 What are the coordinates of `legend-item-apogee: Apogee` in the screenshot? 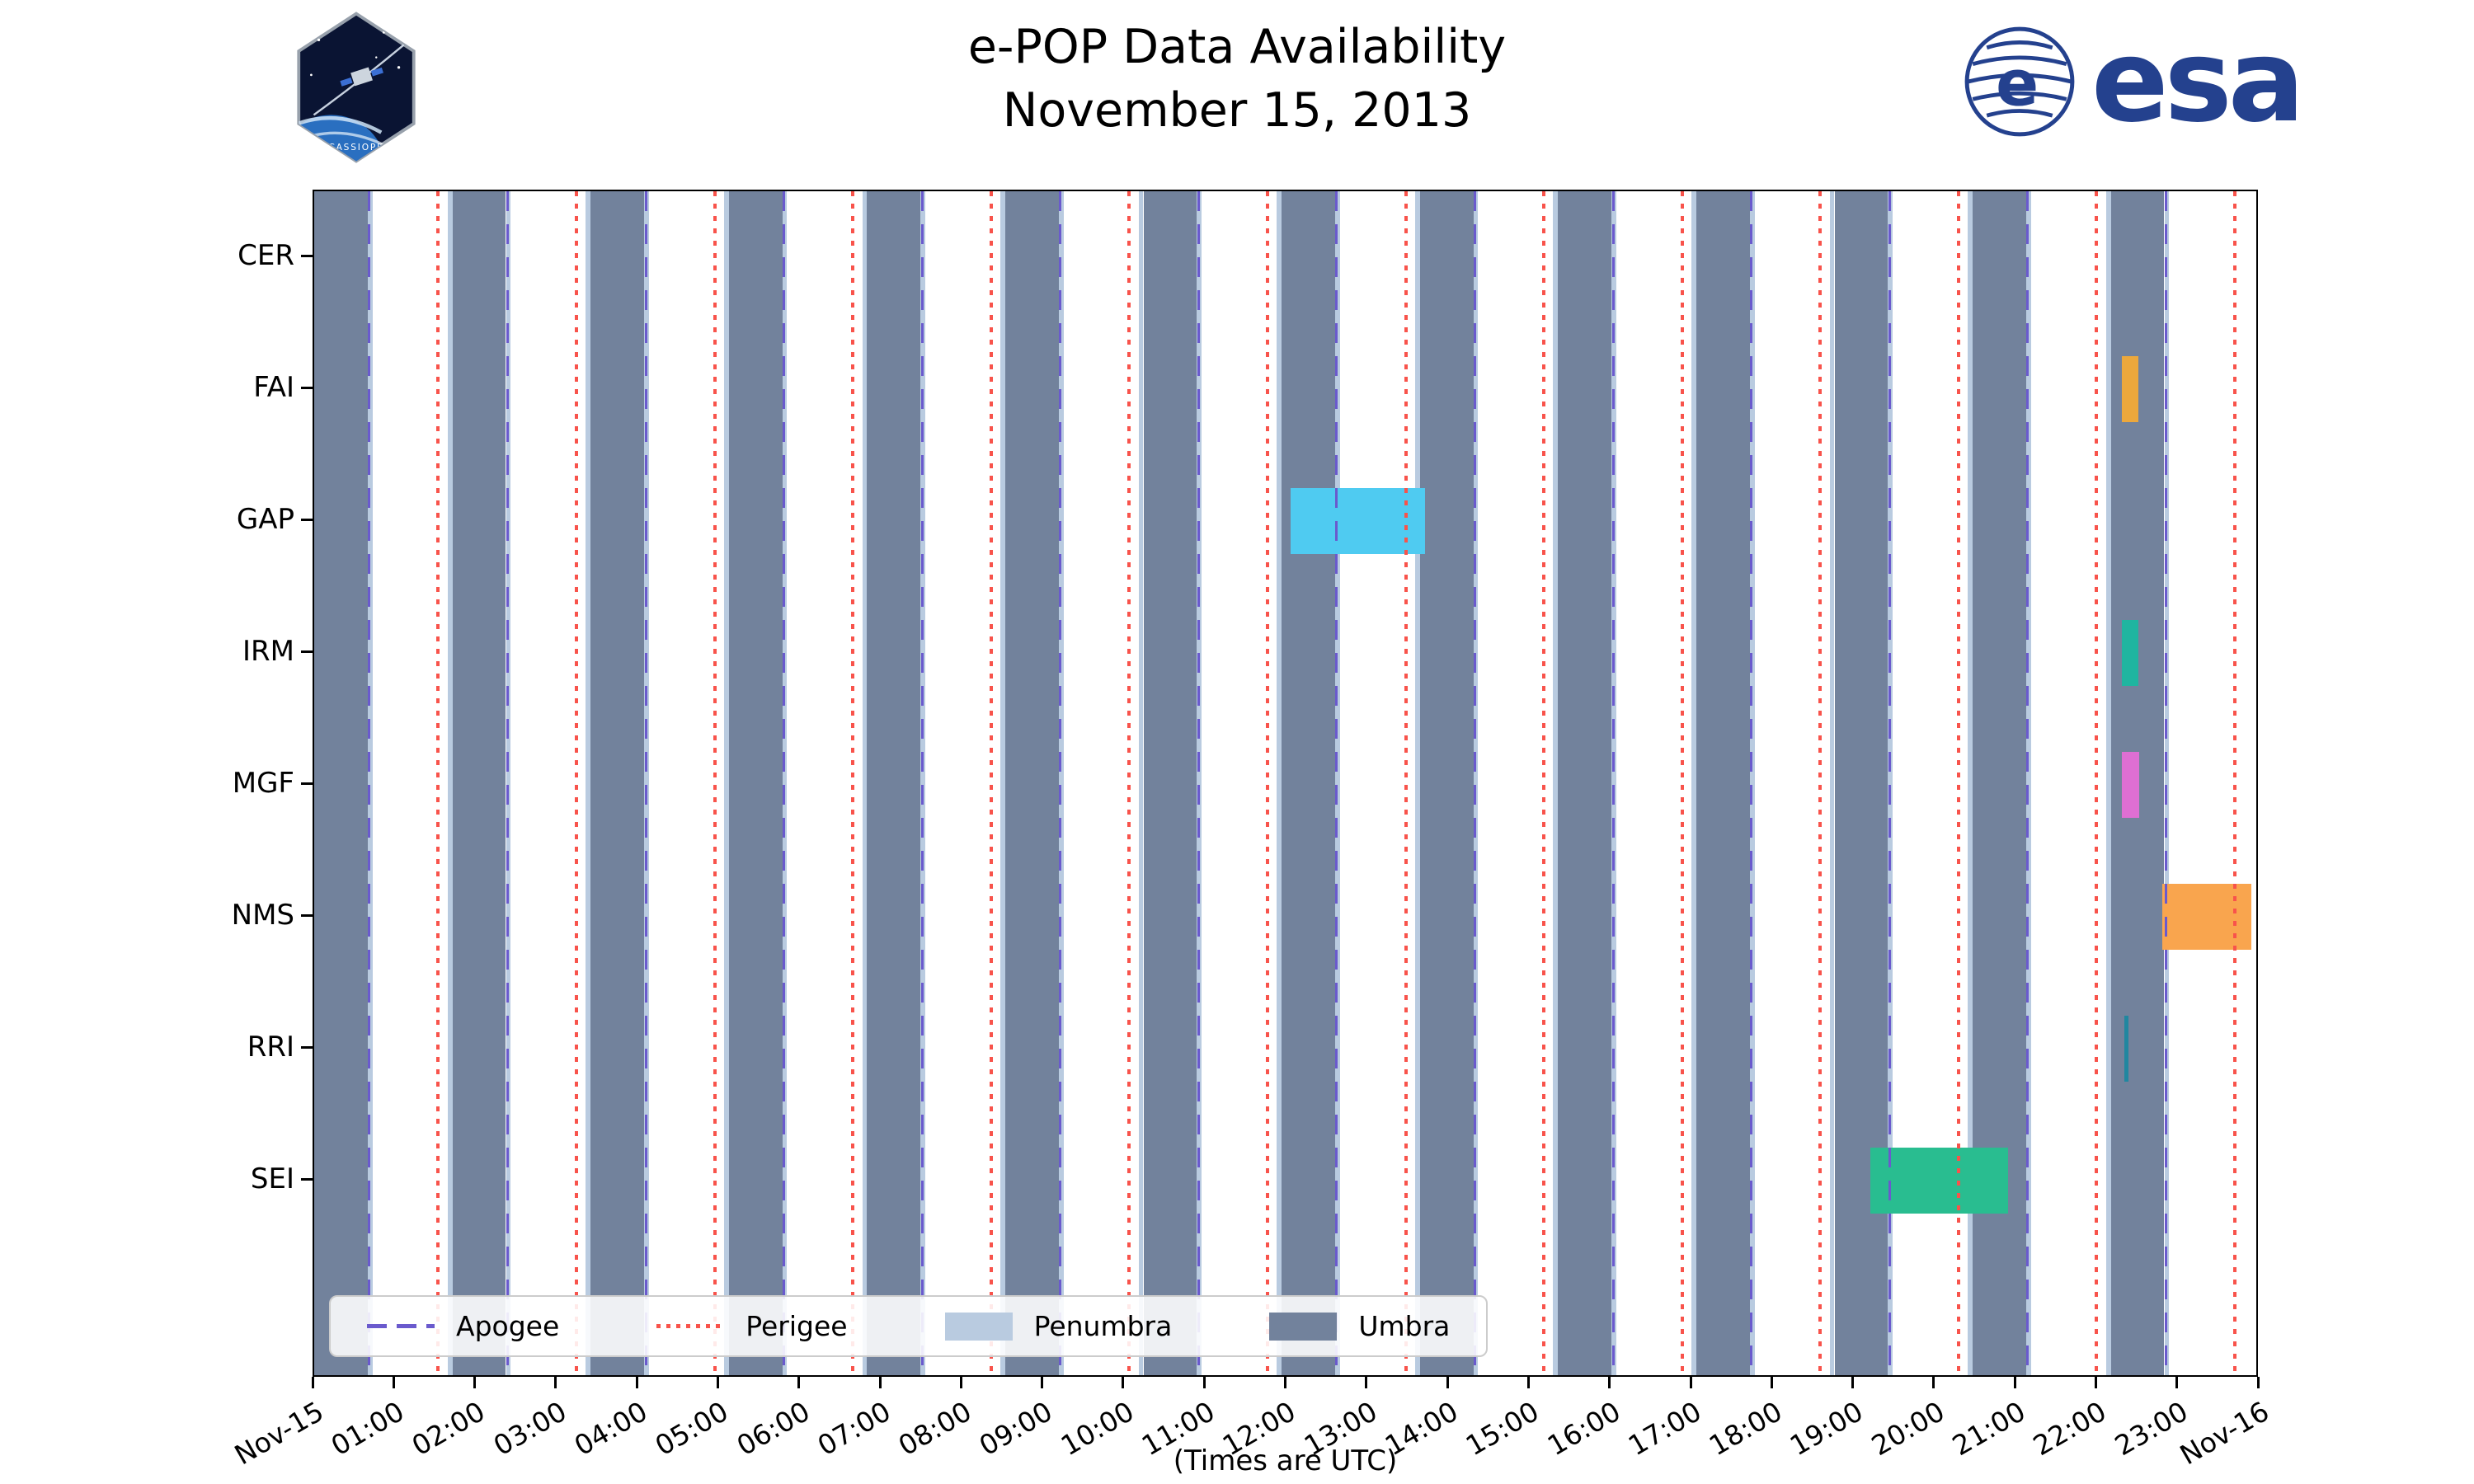 It's located at (463, 1326).